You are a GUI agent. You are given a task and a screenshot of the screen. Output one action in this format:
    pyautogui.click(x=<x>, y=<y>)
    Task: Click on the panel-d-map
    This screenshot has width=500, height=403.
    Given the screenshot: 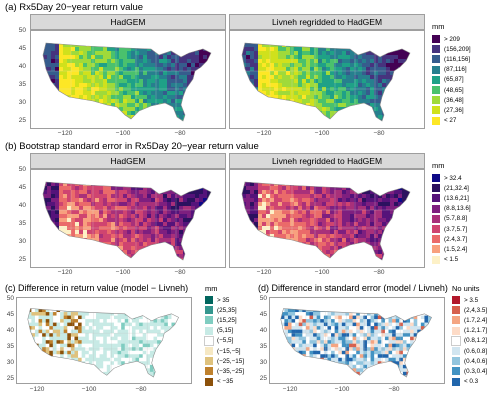 What is the action you would take?
    pyautogui.click(x=357, y=340)
    